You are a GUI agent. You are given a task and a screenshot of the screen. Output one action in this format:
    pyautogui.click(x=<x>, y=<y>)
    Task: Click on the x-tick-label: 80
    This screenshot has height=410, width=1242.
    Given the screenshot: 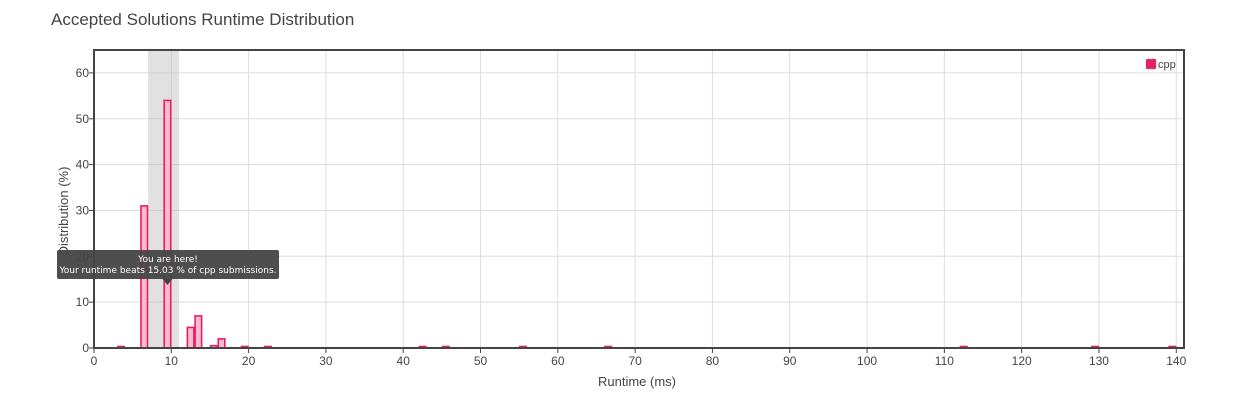 What is the action you would take?
    pyautogui.click(x=713, y=361)
    